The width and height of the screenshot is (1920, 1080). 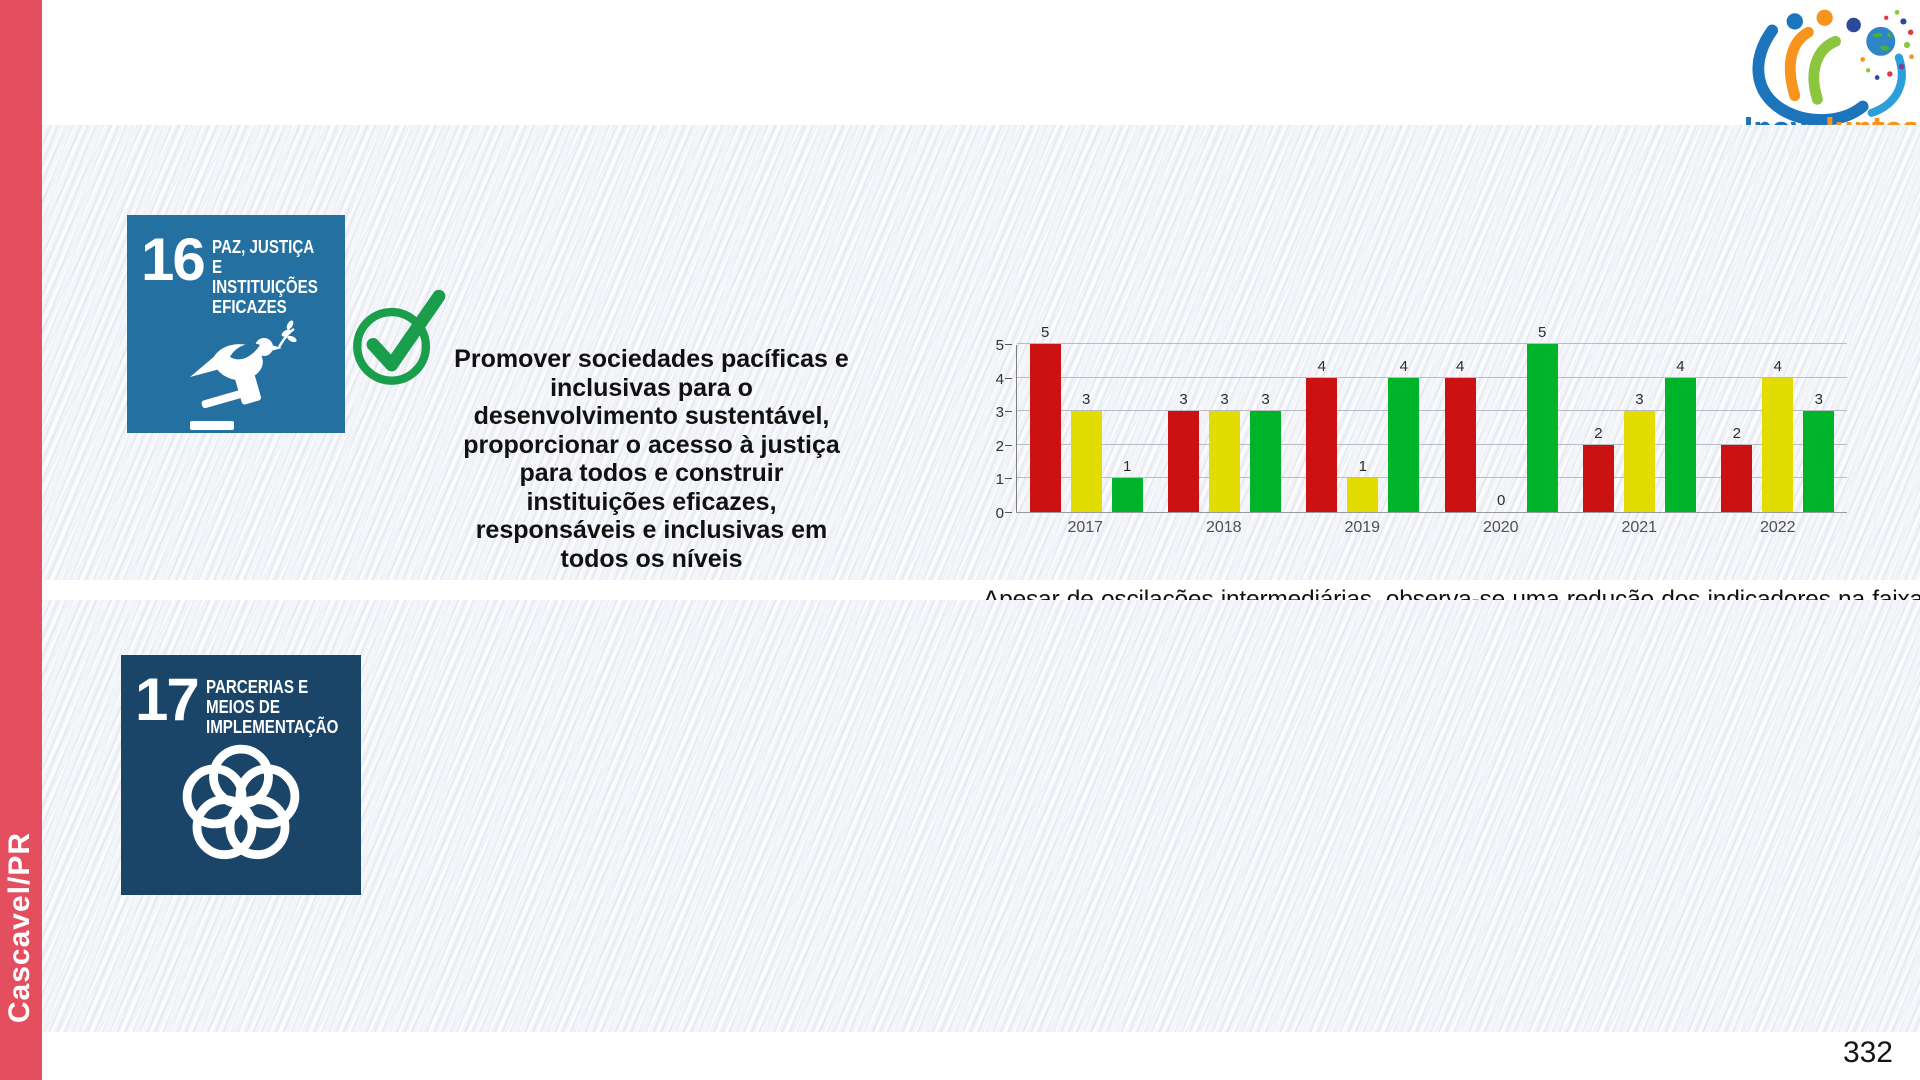 I want to click on year-group: 3 3 3, so click(x=1224, y=428).